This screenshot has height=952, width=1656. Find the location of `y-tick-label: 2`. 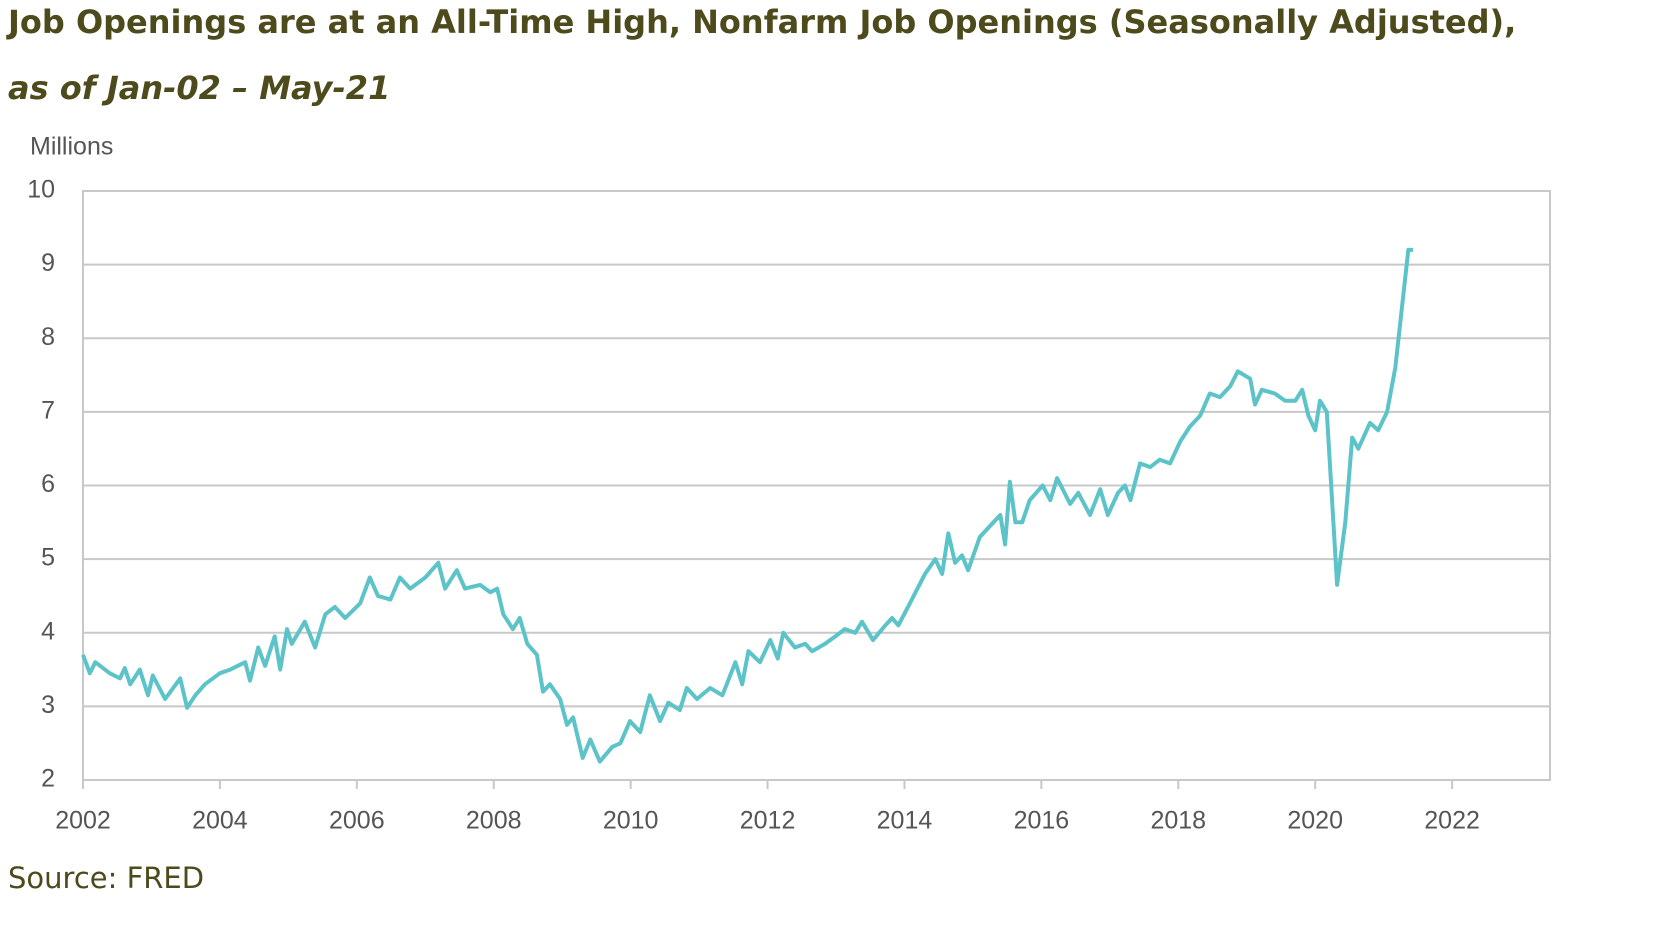

y-tick-label: 2 is located at coordinates (48, 779).